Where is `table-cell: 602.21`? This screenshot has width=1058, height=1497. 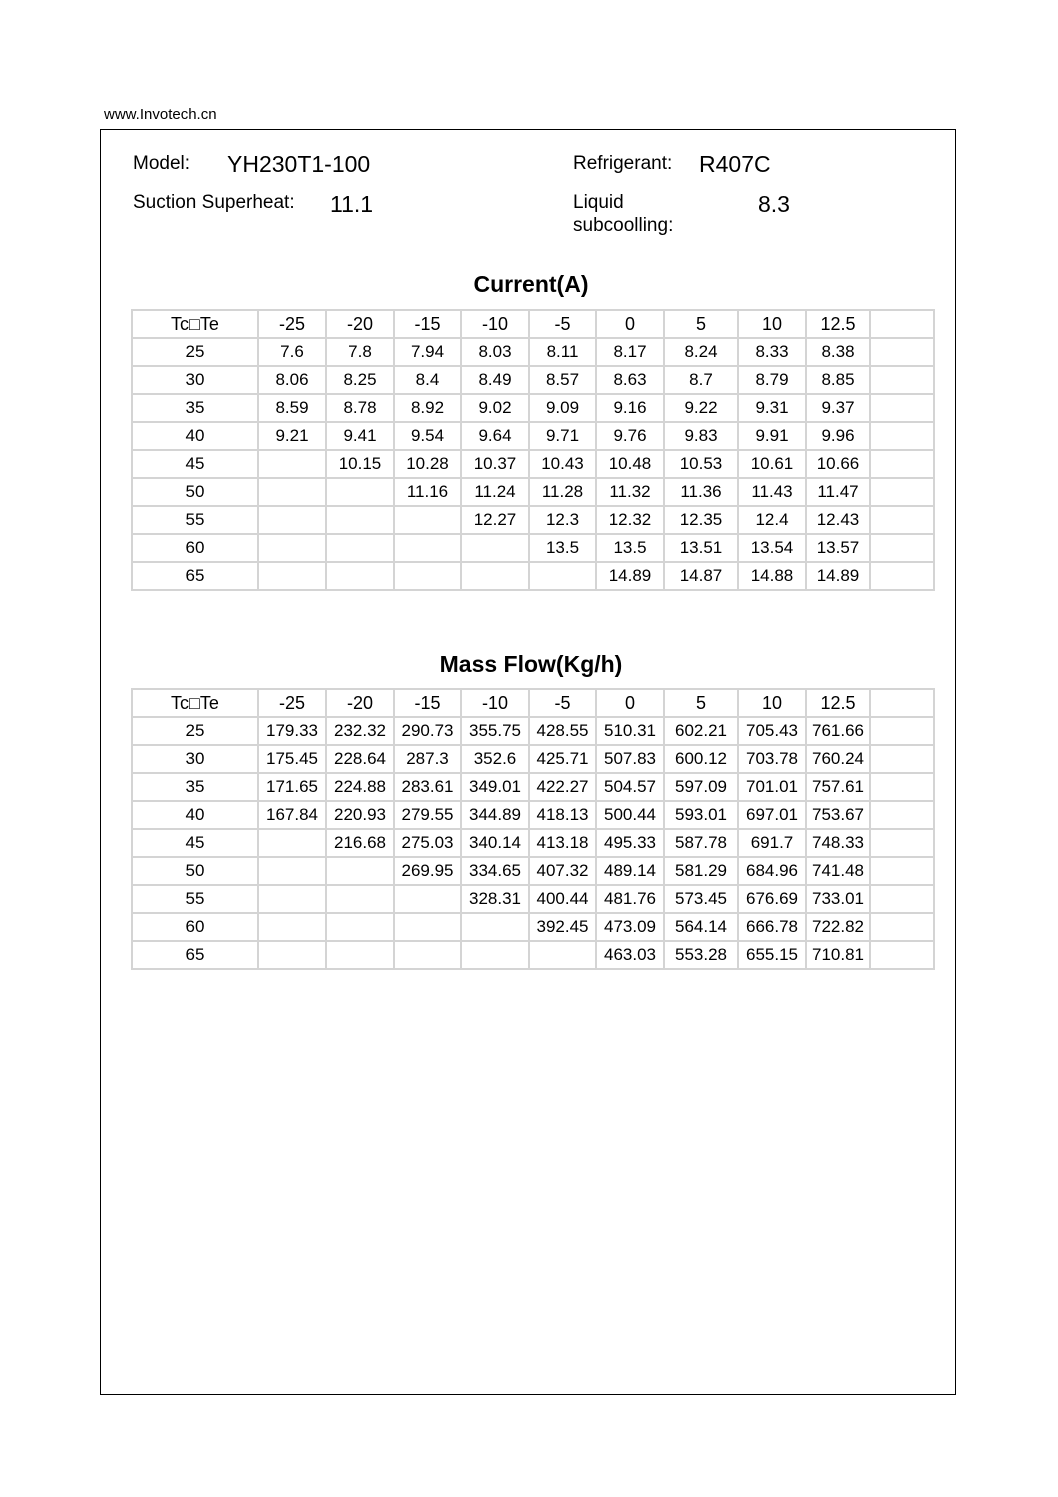 table-cell: 602.21 is located at coordinates (701, 731).